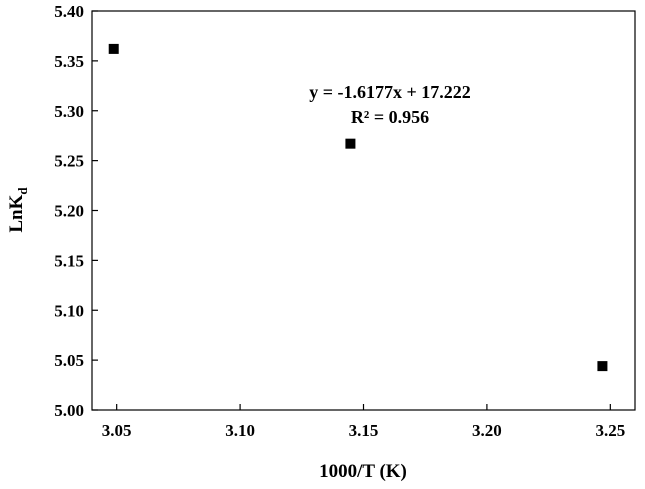 This screenshot has height=489, width=645. I want to click on trendline-r2: R² = 0.956, so click(390, 117).